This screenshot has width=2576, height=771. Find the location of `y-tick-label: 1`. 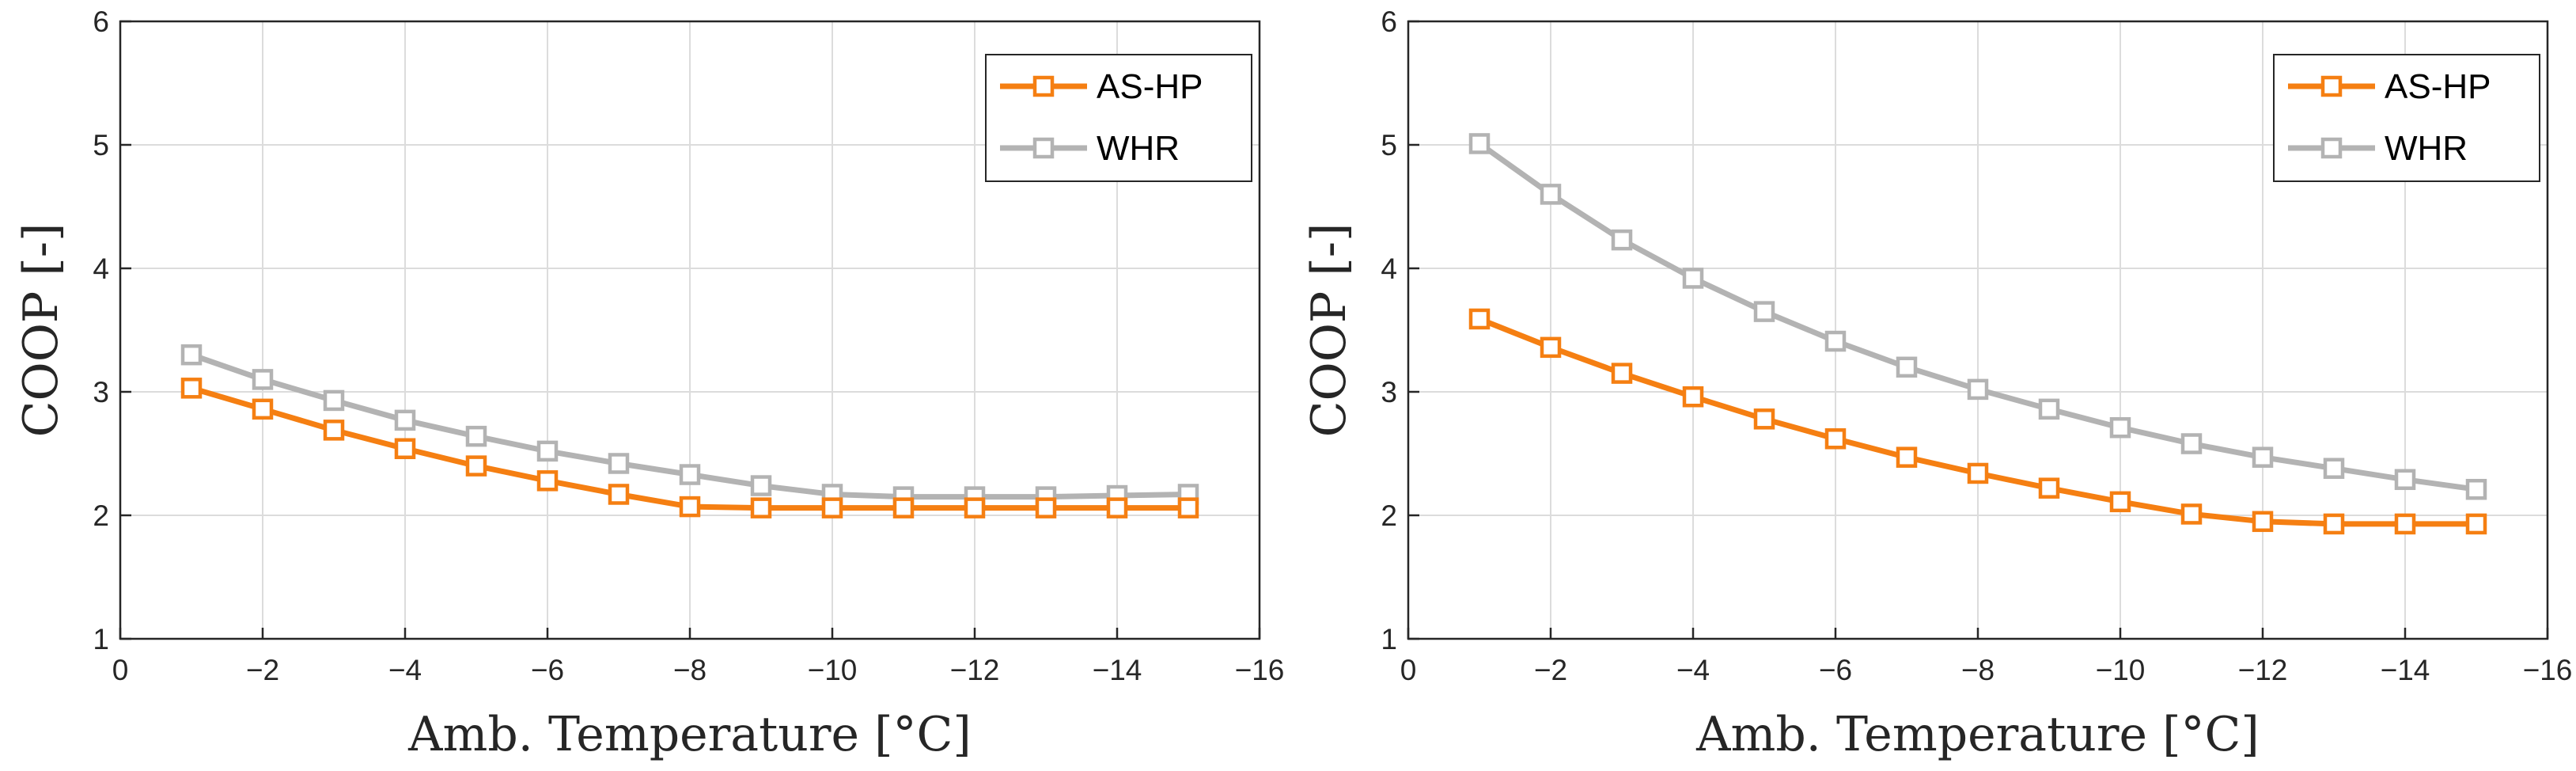

y-tick-label: 1 is located at coordinates (1389, 639).